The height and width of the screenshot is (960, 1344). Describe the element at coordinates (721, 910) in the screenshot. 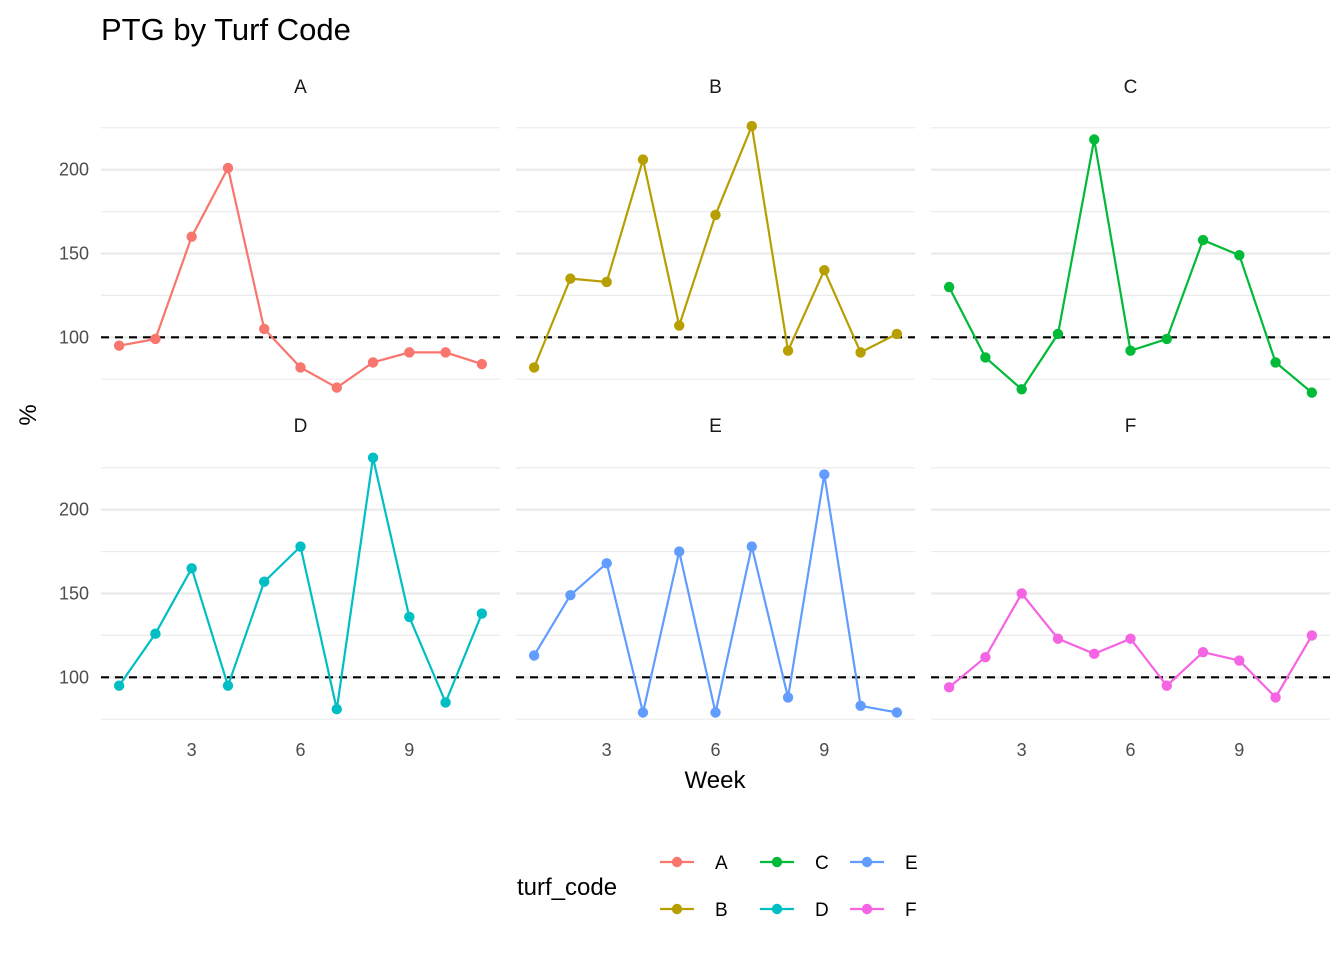

I see `legend-label: B` at that location.